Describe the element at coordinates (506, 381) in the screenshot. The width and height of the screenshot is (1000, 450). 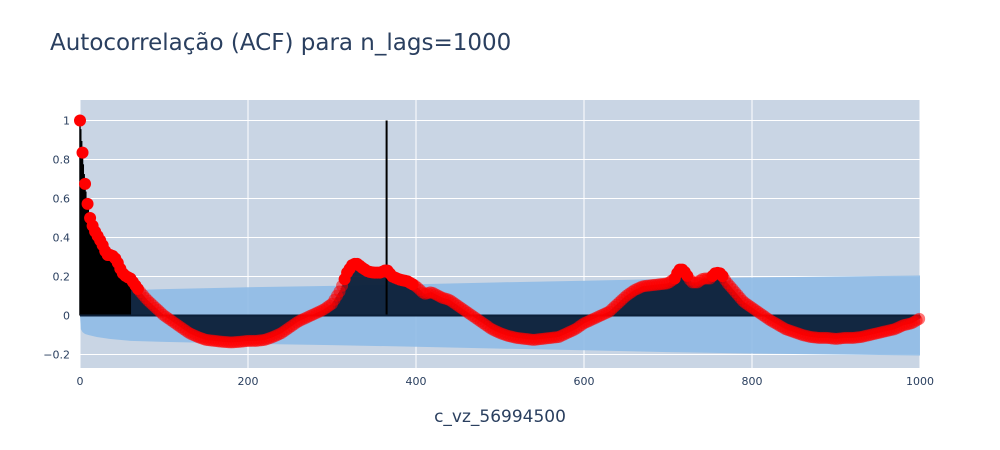
I see `x-axis-ticks: 0 200 400 600 800 1000` at that location.